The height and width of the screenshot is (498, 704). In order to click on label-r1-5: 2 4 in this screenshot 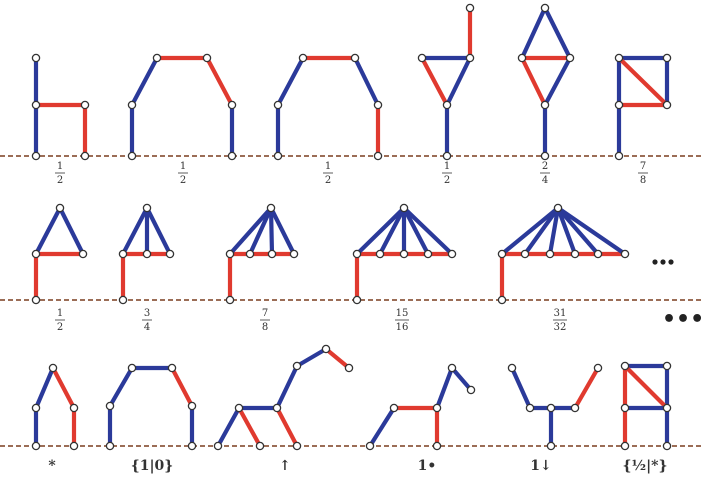, I will do `click(545, 173)`.